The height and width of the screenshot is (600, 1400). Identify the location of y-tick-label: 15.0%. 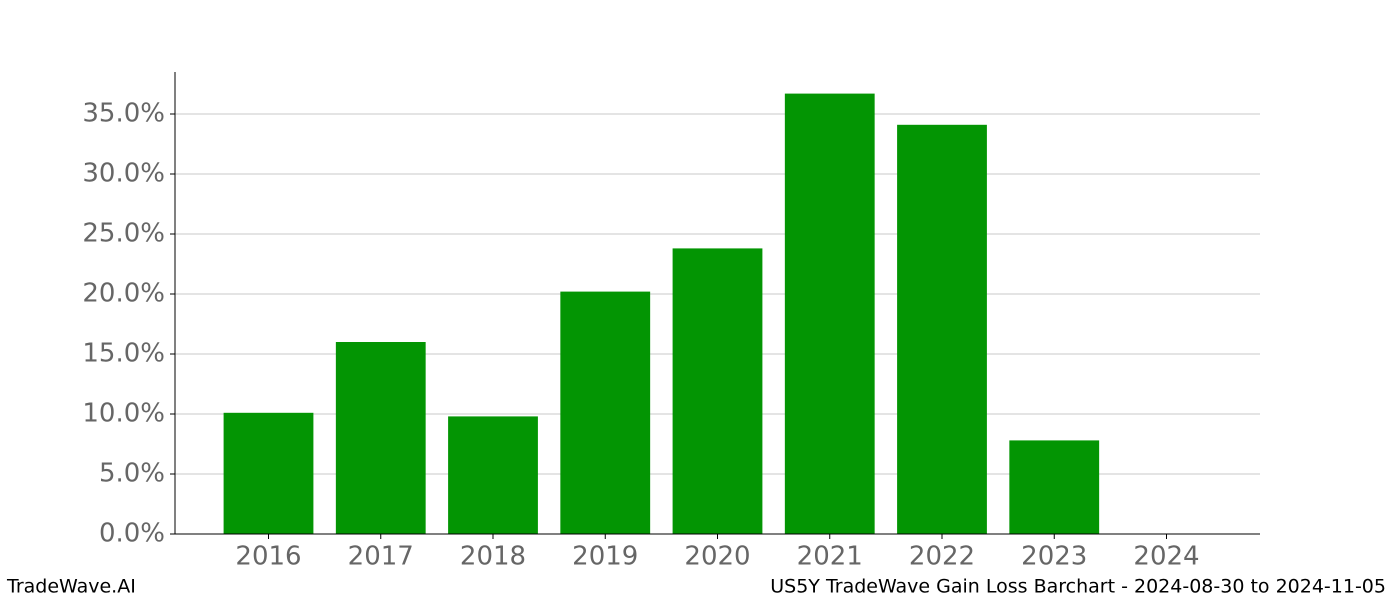
(123, 354).